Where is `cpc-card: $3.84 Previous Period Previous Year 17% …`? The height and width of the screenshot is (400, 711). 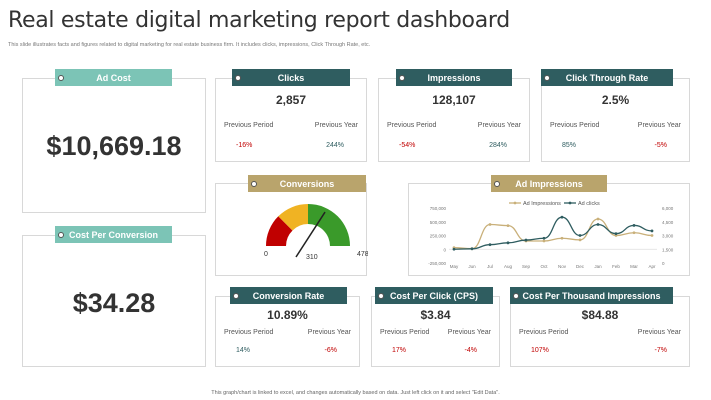 cpc-card: $3.84 Previous Period Previous Year 17% … is located at coordinates (435, 331).